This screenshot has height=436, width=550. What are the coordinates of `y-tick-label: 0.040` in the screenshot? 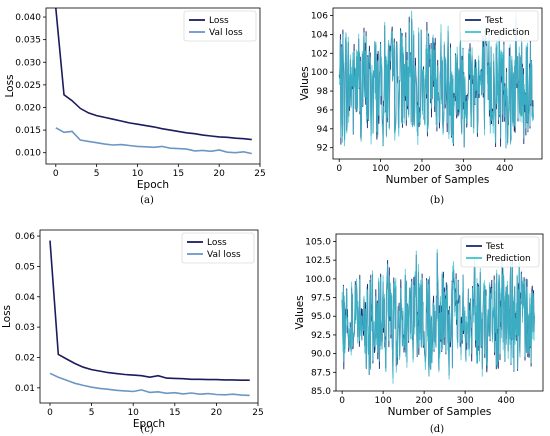 It's located at (28, 18).